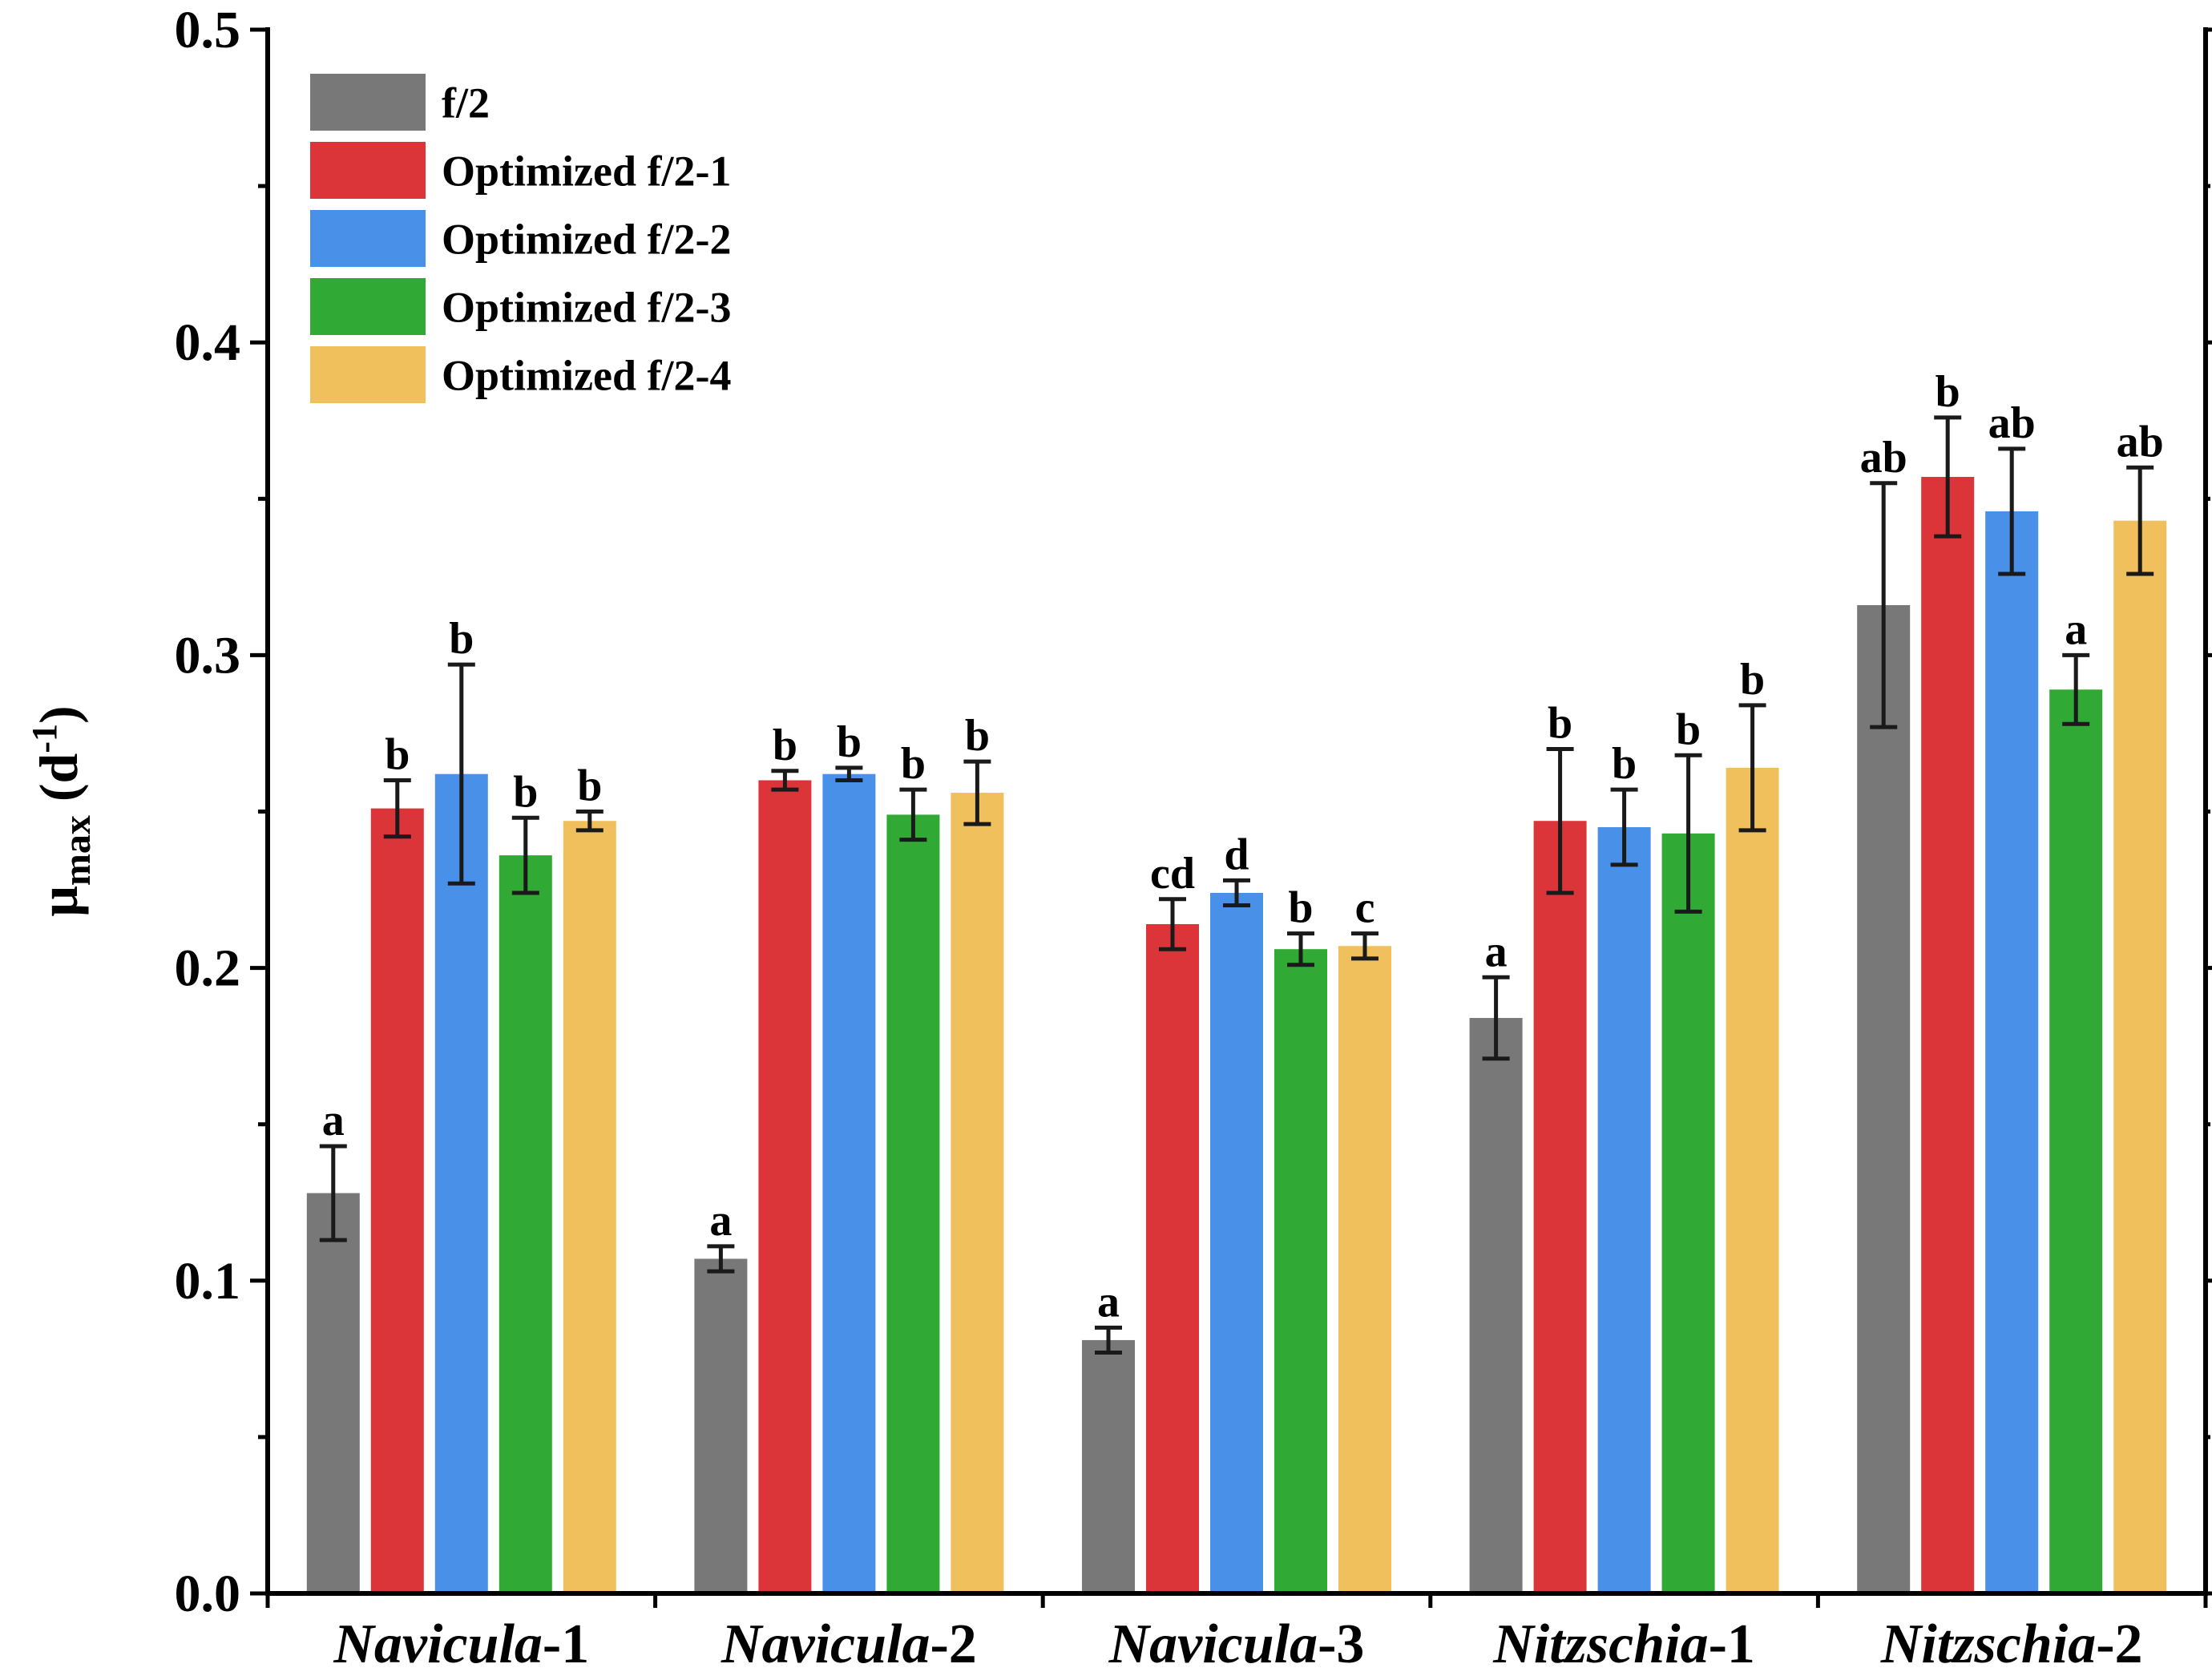 The height and width of the screenshot is (1680, 2212). What do you see at coordinates (58, 902) in the screenshot?
I see `ylabel-symbol: μ` at bounding box center [58, 902].